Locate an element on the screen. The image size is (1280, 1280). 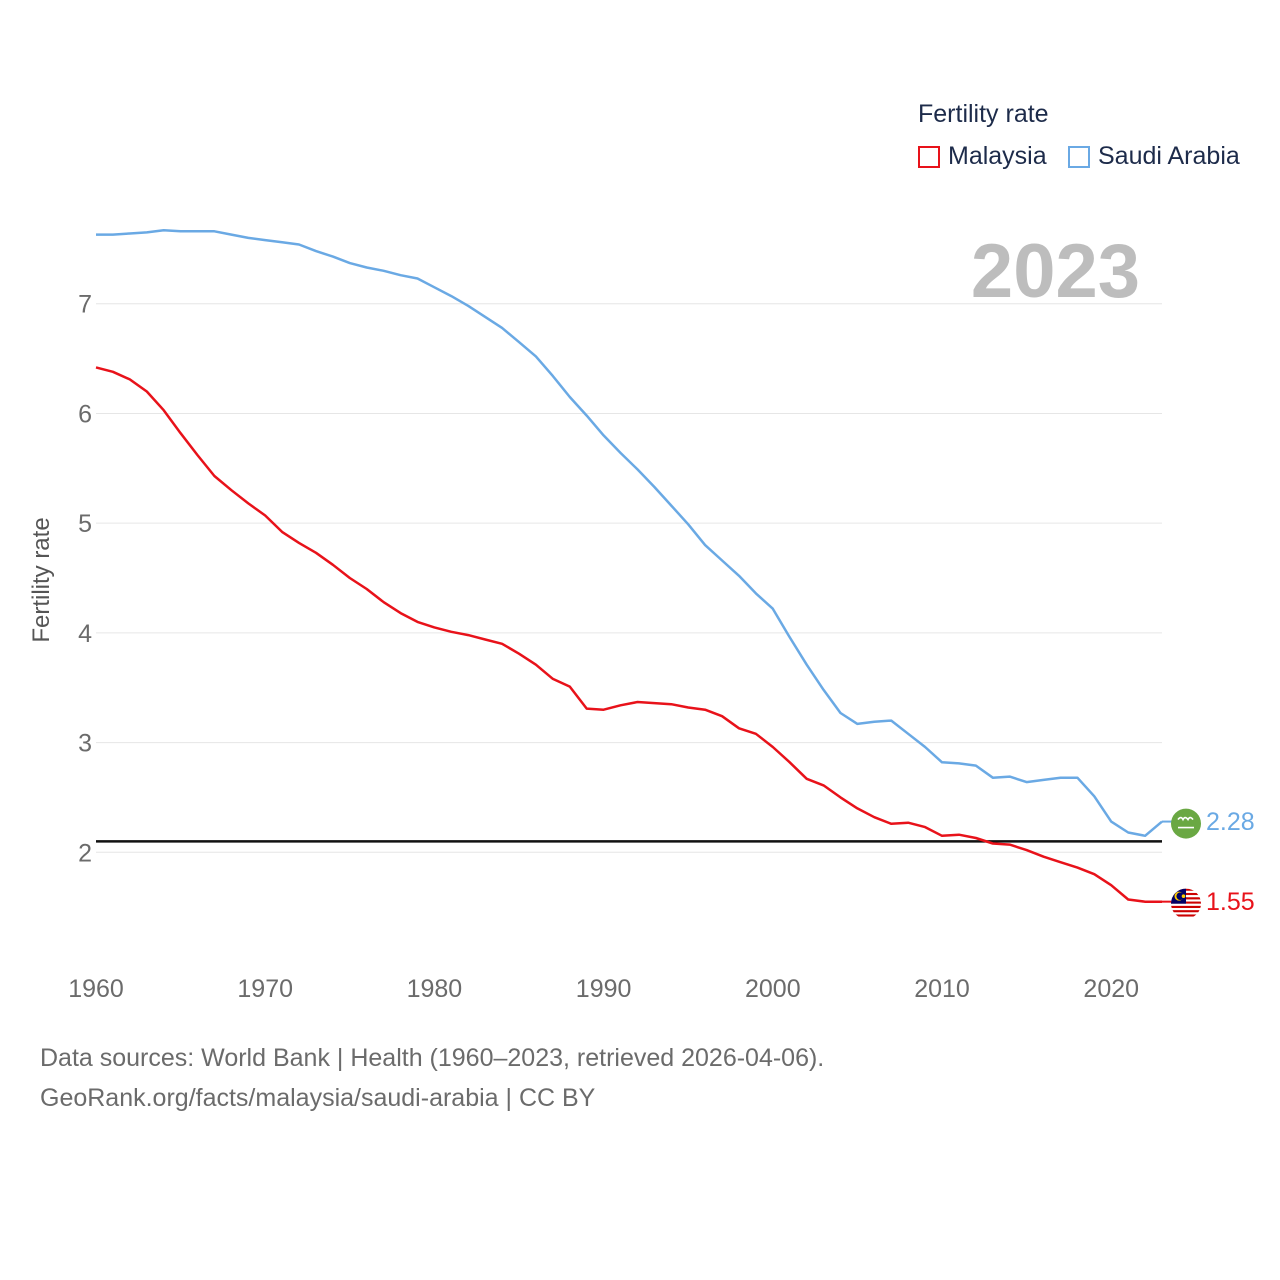
year-label: 2023 is located at coordinates (1055, 271).